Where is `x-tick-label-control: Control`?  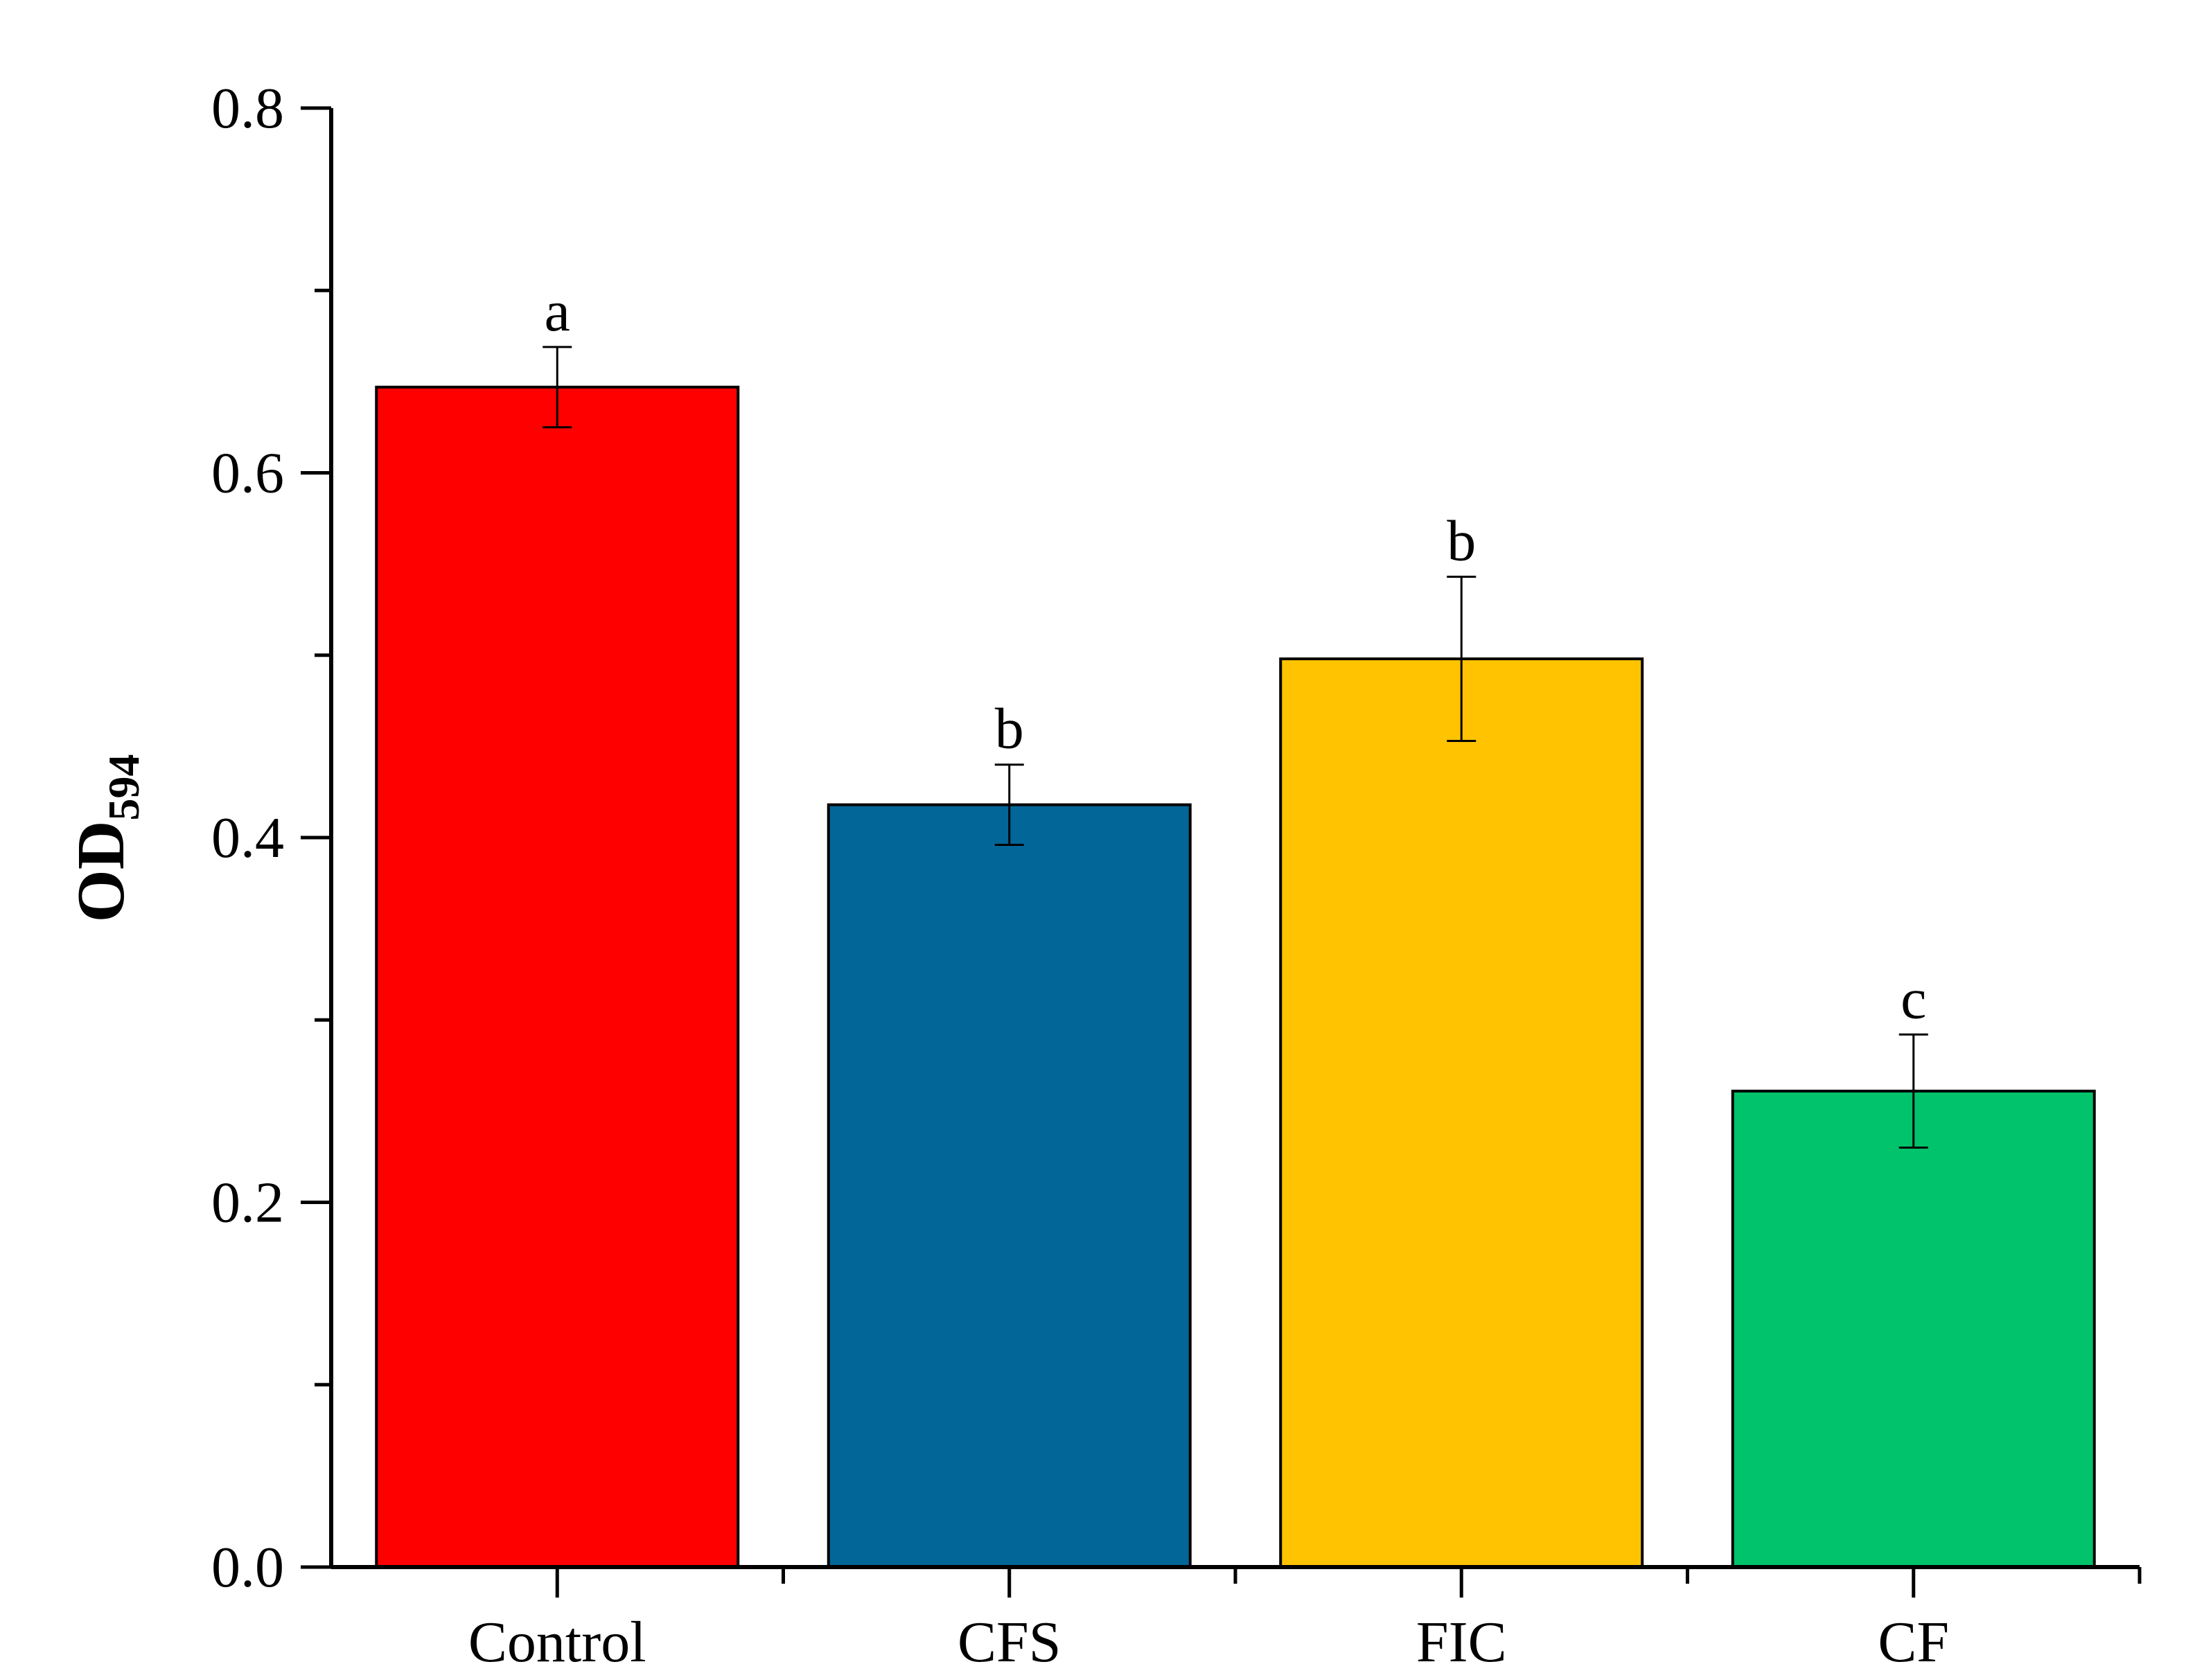 x-tick-label-control: Control is located at coordinates (557, 1642).